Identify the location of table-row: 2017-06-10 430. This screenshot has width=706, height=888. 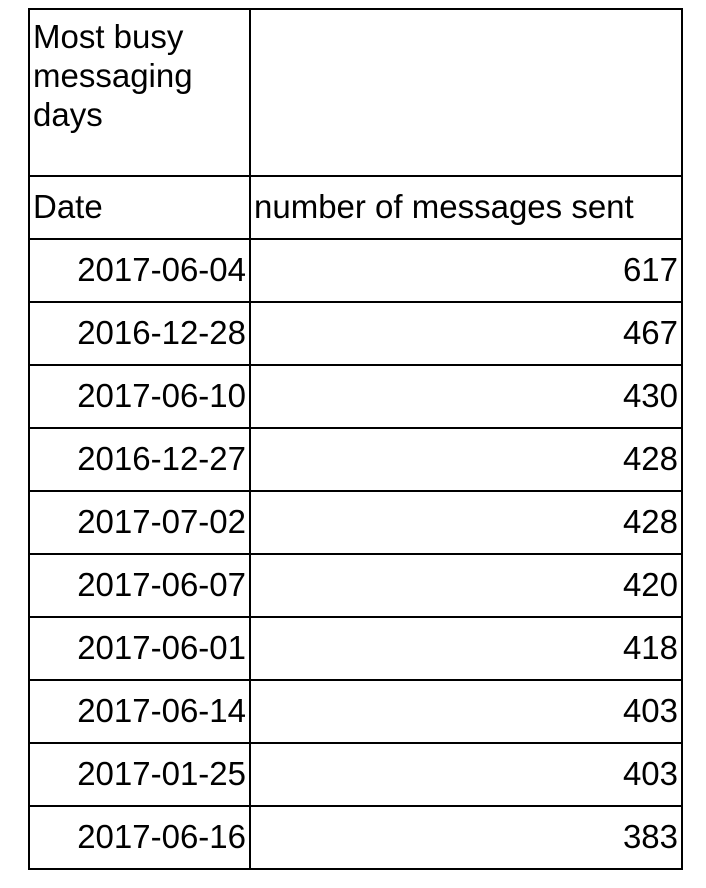
(355, 396).